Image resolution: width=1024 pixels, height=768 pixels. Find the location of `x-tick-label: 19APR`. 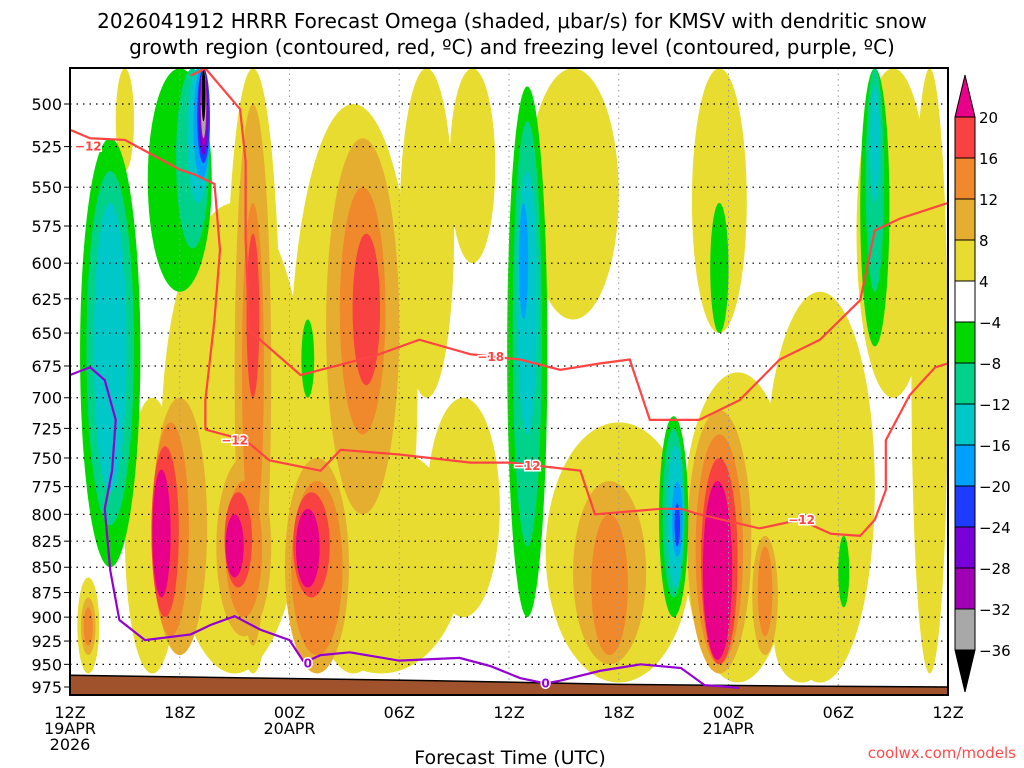

x-tick-label: 19APR is located at coordinates (70, 728).